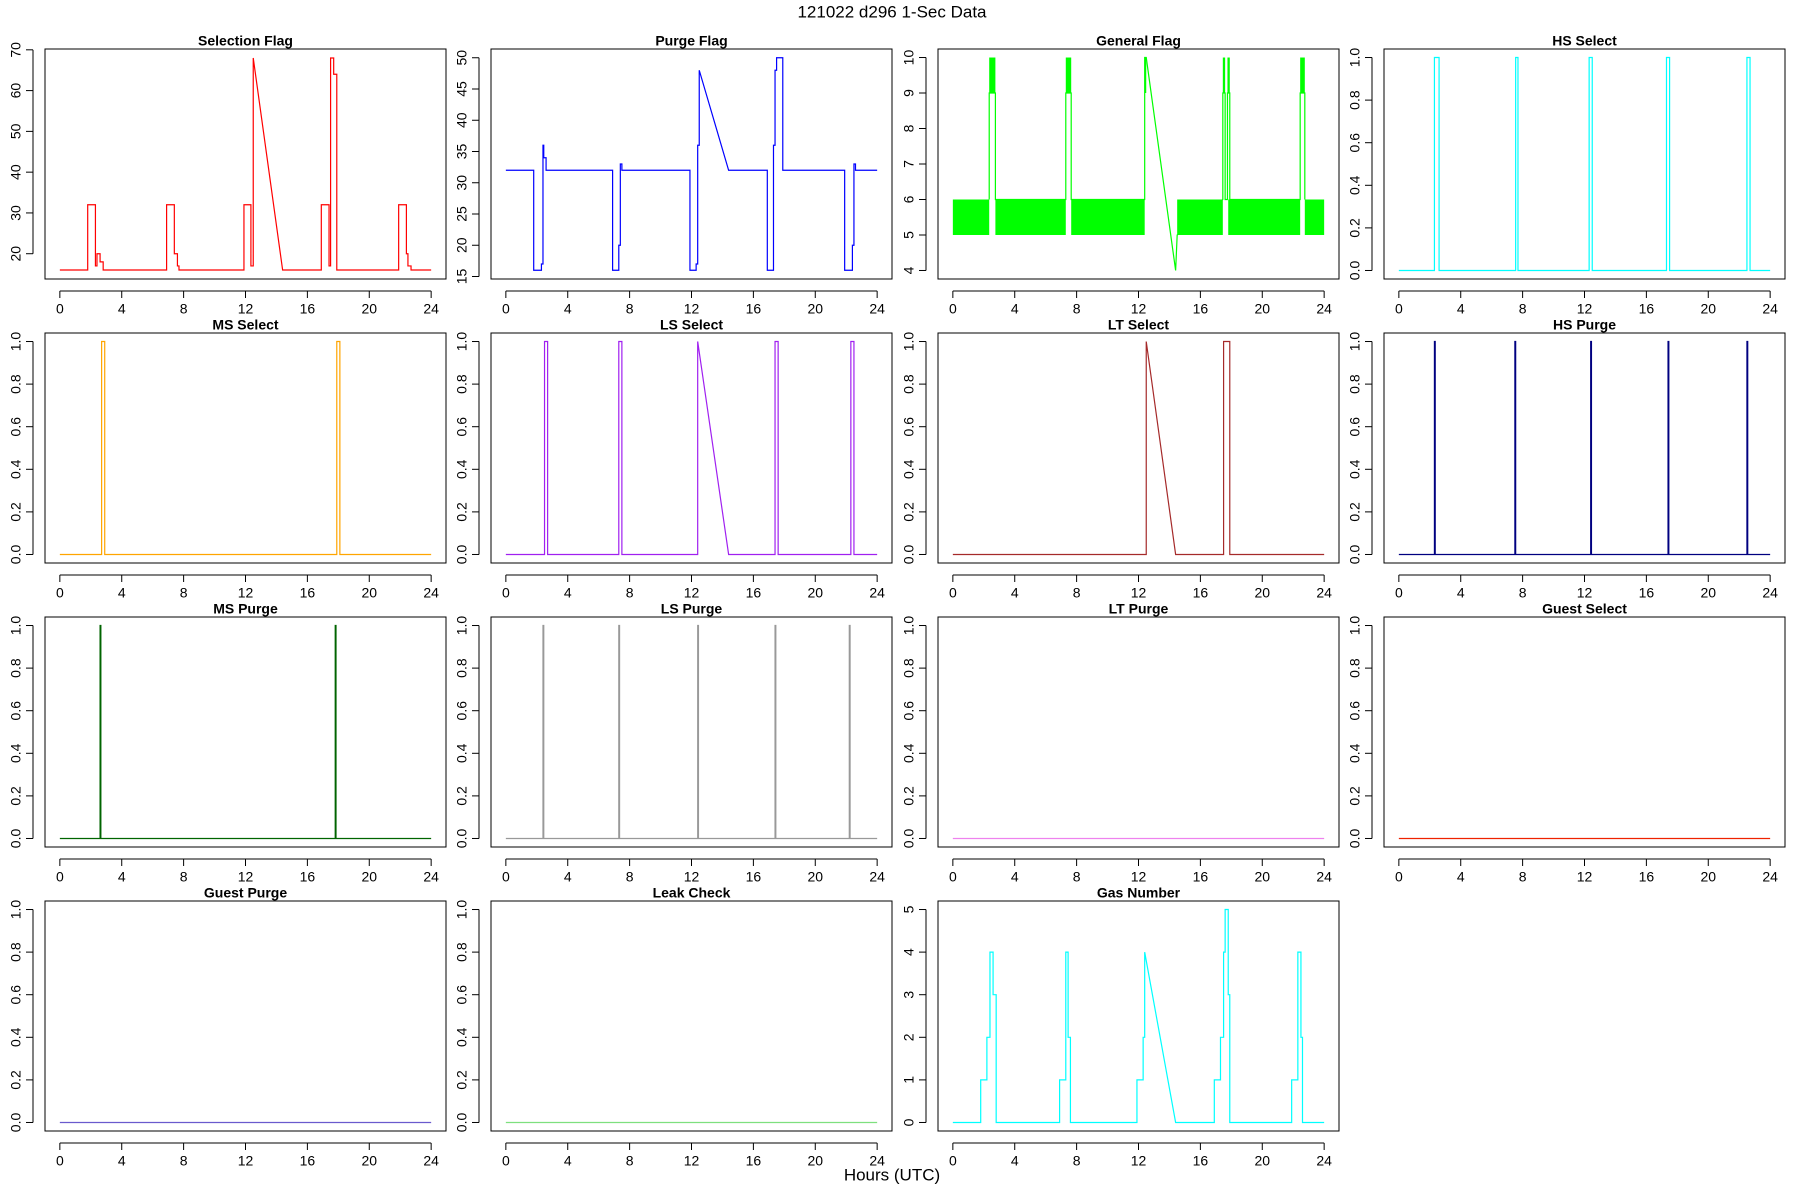 The image size is (1800, 1200). What do you see at coordinates (909, 995) in the screenshot?
I see `y-tick-label: 3` at bounding box center [909, 995].